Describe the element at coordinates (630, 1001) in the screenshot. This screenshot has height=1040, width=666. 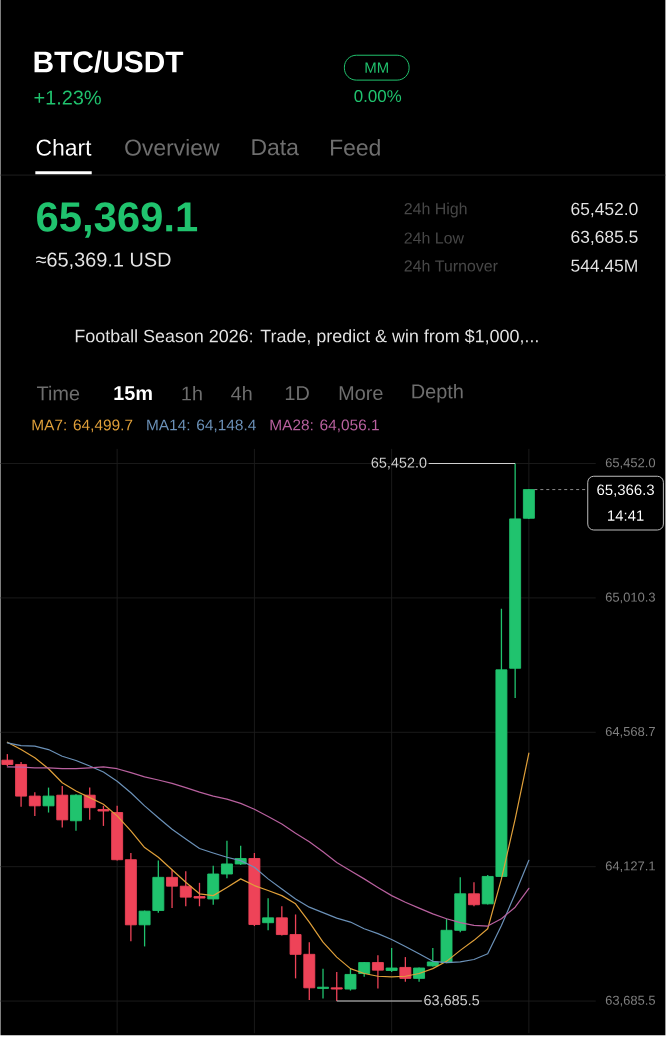
I see `y-tick-label: 63,685.5` at that location.